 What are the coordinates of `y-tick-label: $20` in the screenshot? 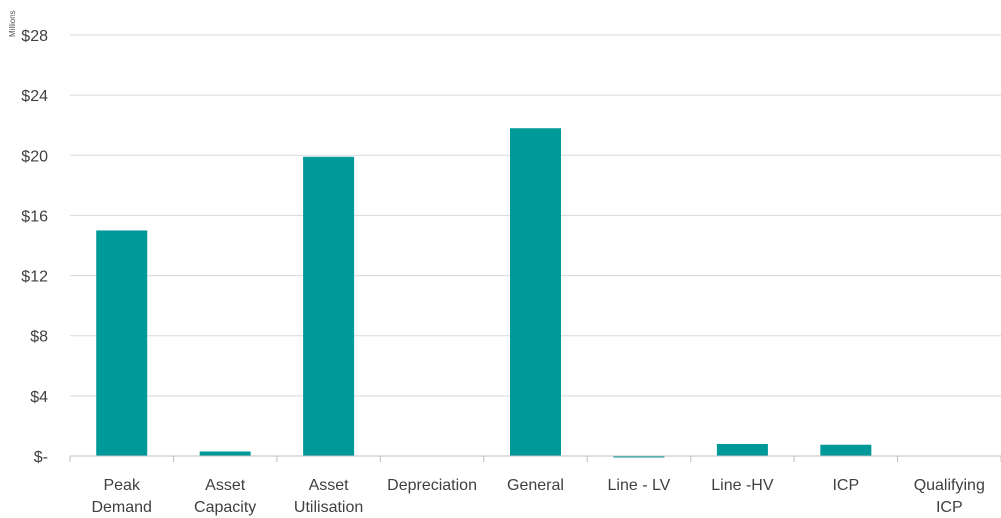 It's located at (34, 156).